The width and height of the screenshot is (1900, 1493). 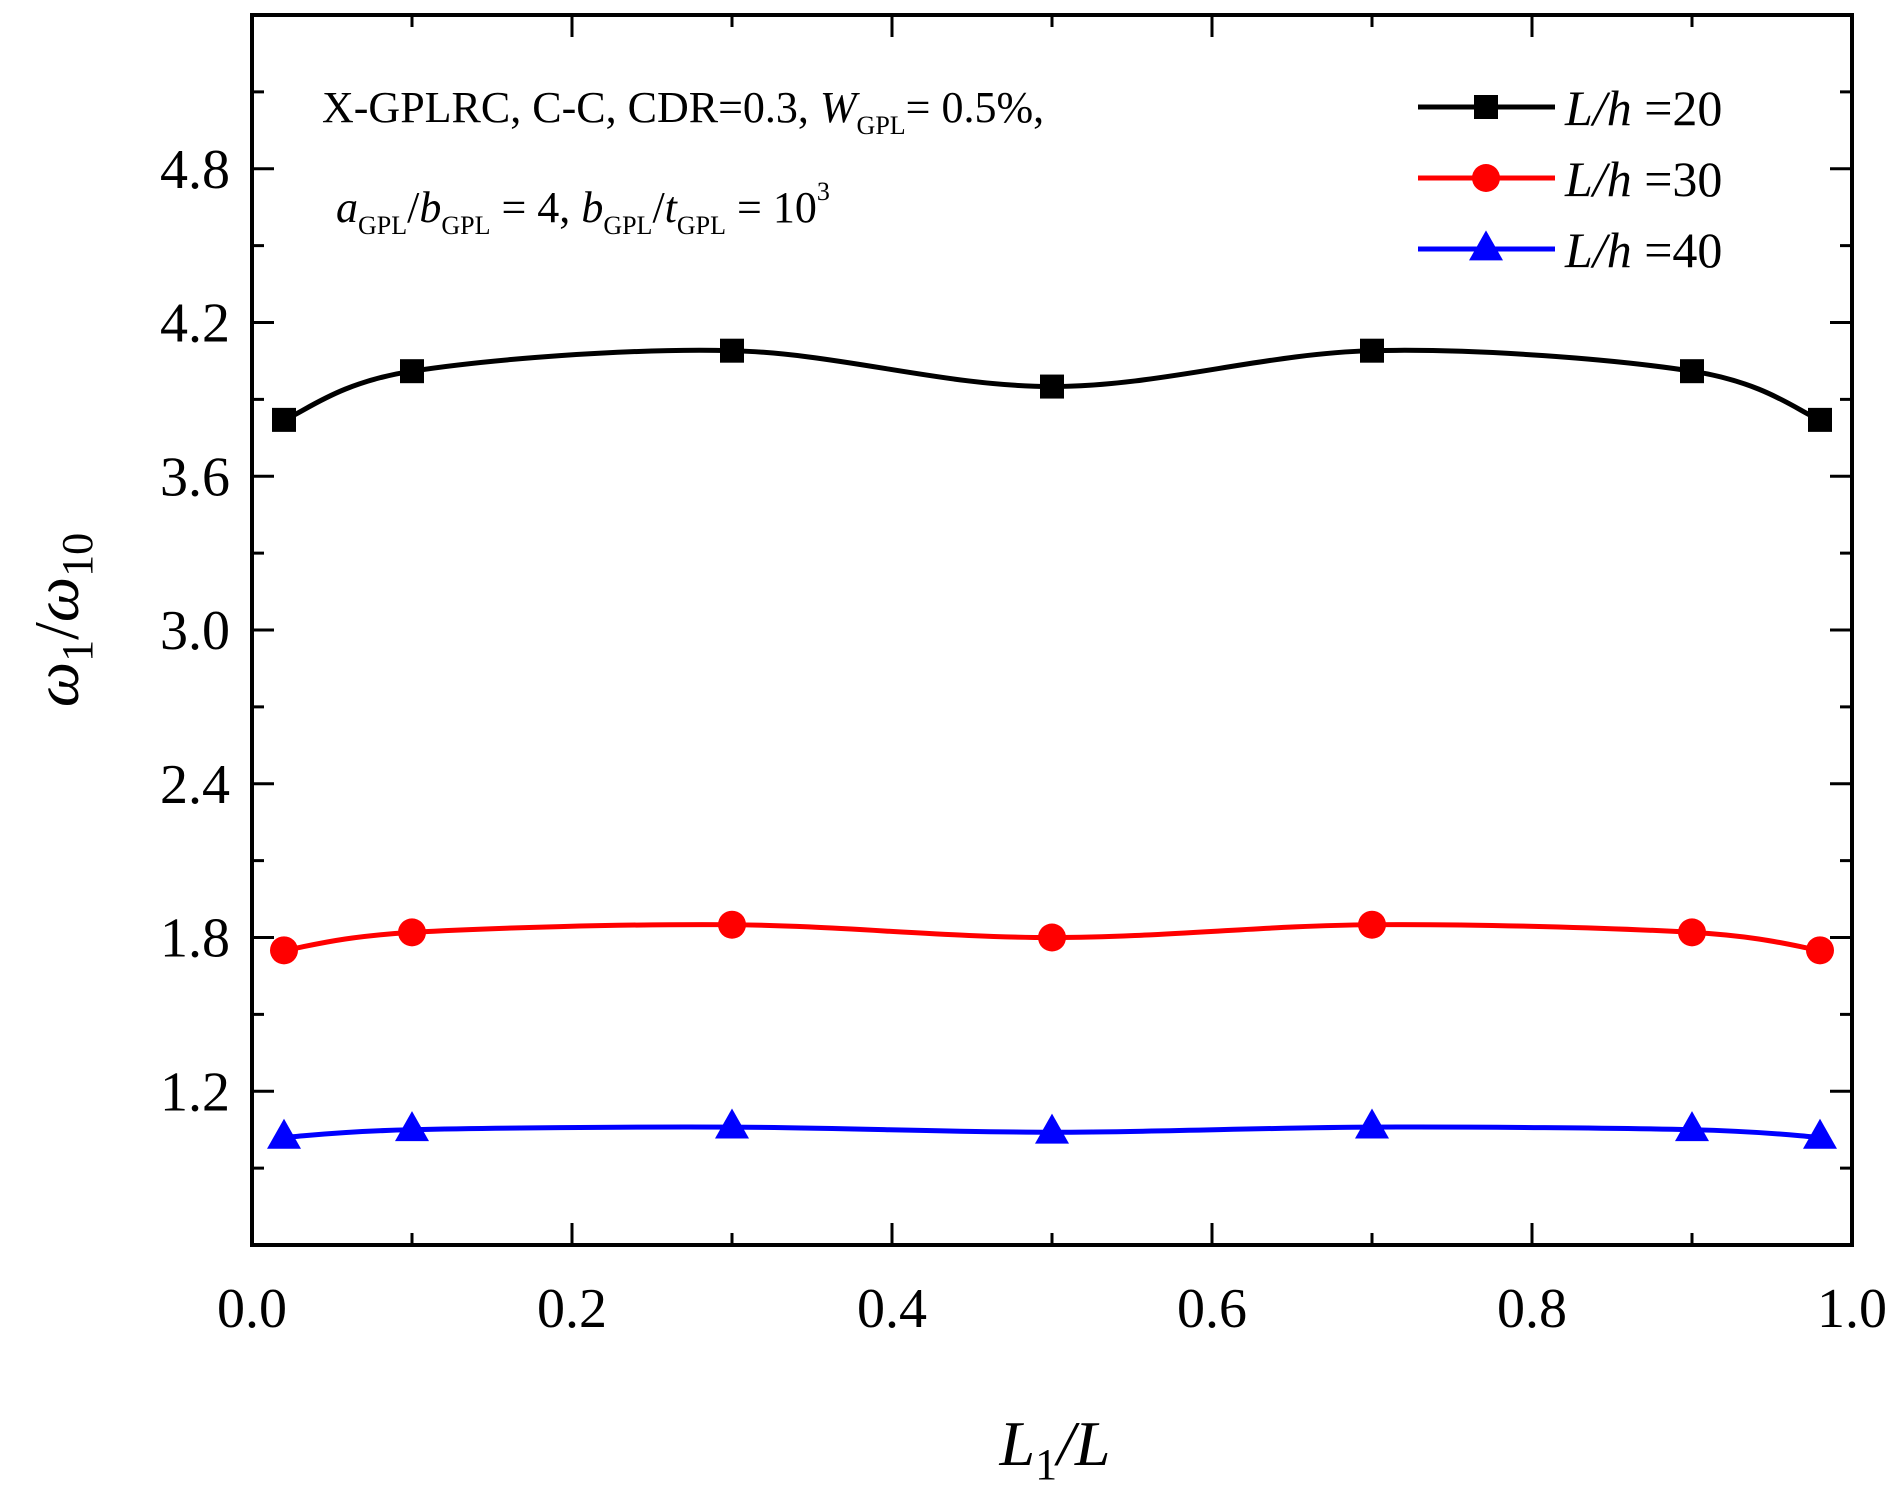 What do you see at coordinates (1643, 108) in the screenshot?
I see `legend-label-series-1: L/h =20` at bounding box center [1643, 108].